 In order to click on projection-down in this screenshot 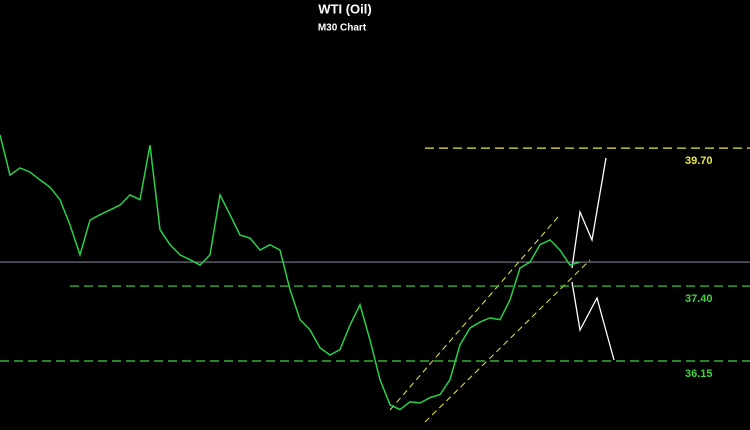, I will do `click(593, 321)`.